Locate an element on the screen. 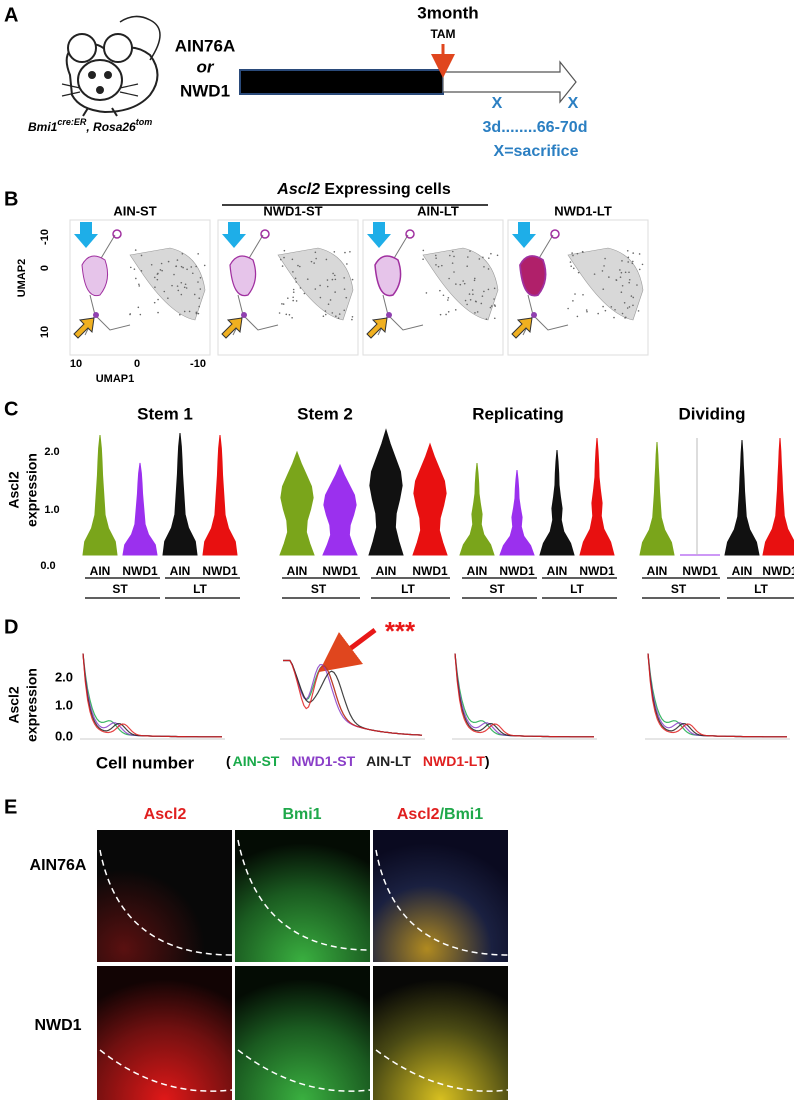 The image size is (794, 1104). legend-bracket: ( is located at coordinates (228, 761).